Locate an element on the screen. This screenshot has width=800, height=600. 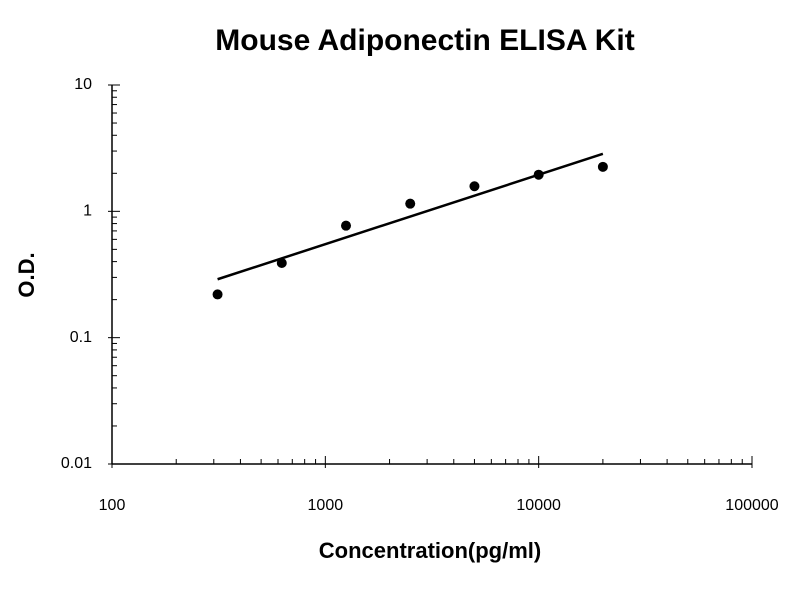
x-tick-label: 100 is located at coordinates (112, 505).